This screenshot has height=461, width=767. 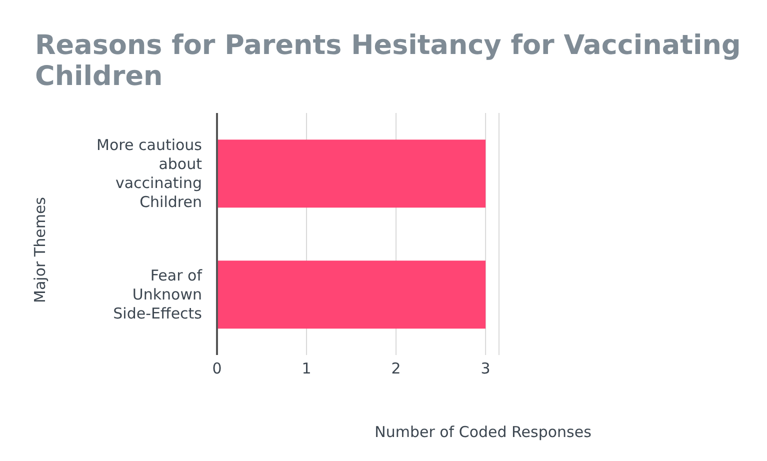 I want to click on chart-title: Reasons for Parents Hesitancy for Vaccinating Children, so click(x=388, y=61).